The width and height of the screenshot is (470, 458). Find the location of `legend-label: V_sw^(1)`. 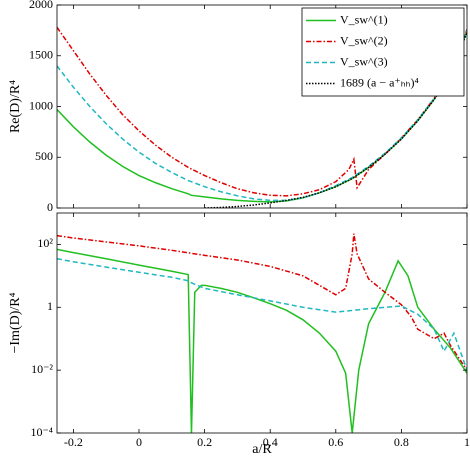

legend-label: V_sw^(1) is located at coordinates (364, 19).